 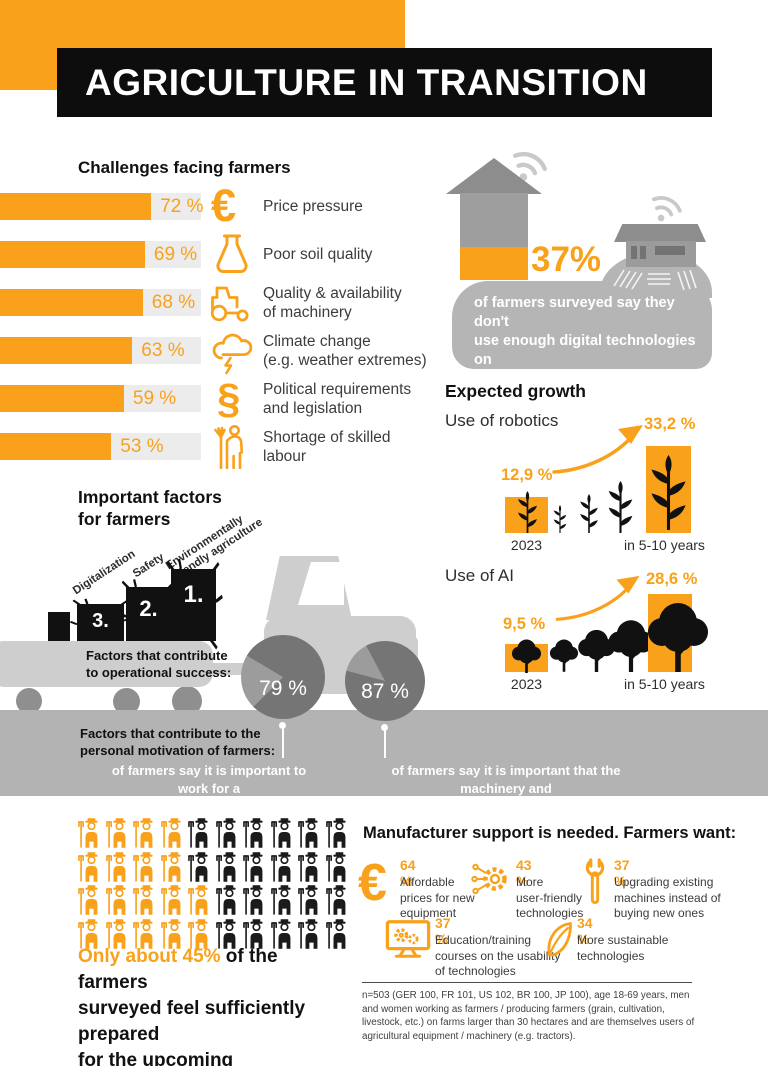 I want to click on farmer-grid, so click(x=215, y=885).